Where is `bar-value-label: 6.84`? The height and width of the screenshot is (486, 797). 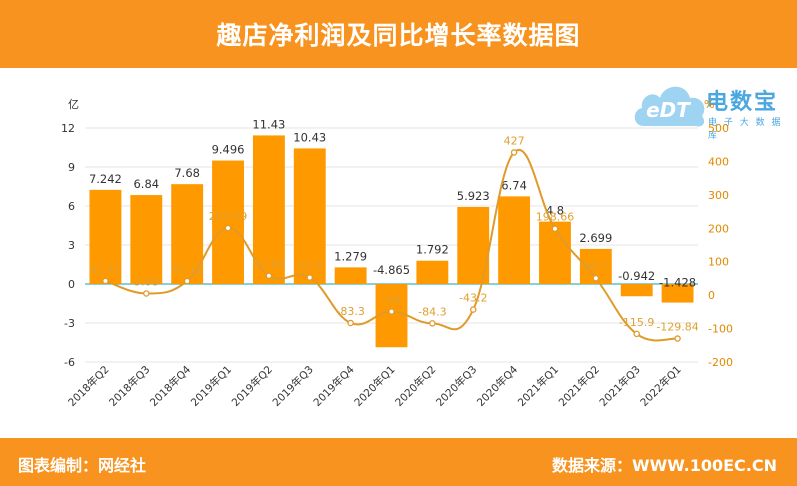 bar-value-label: 6.84 is located at coordinates (146, 184).